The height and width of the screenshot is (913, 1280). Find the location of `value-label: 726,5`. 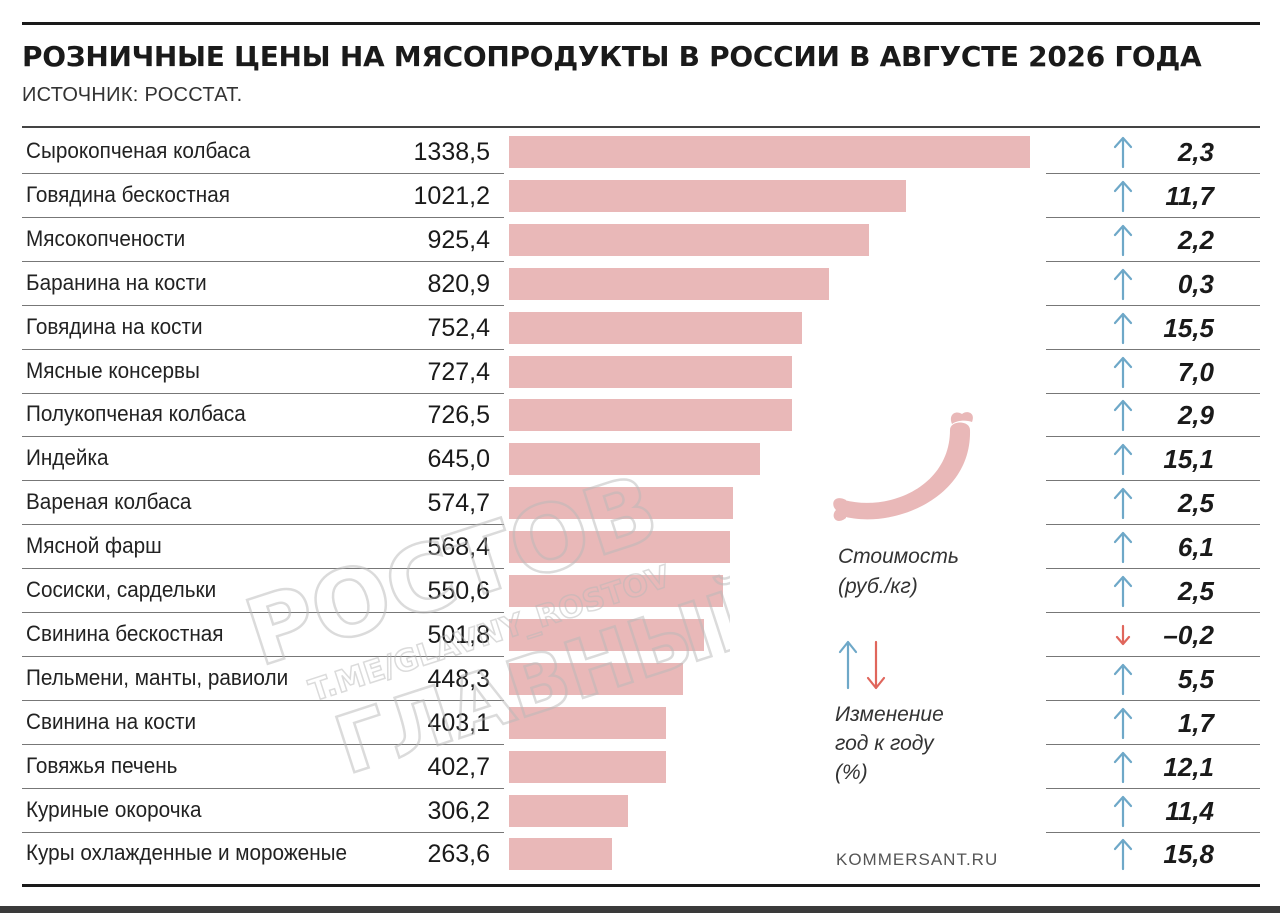

value-label: 726,5 is located at coordinates (458, 415).